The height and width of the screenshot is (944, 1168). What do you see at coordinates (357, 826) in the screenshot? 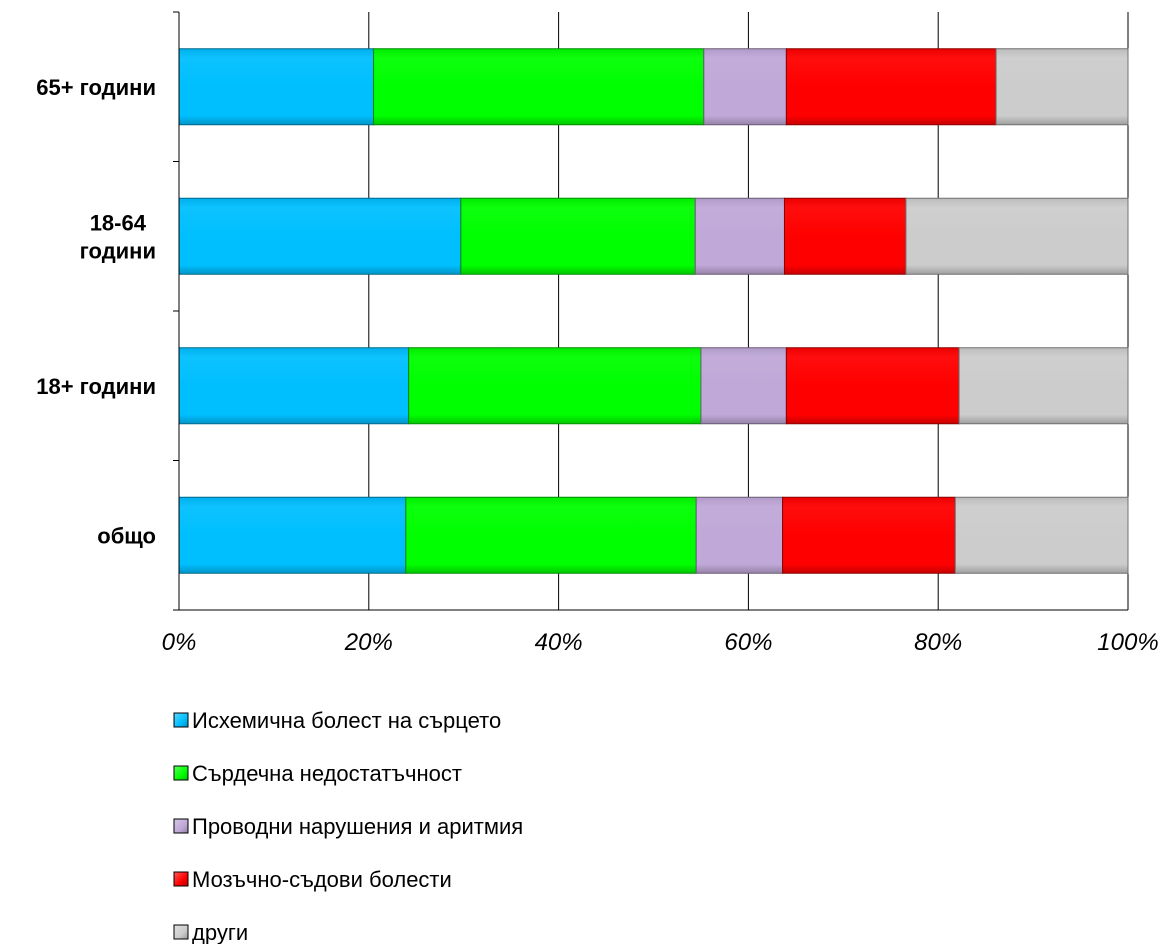
I see `legend-label: Проводни нарушения и аритмия` at bounding box center [357, 826].